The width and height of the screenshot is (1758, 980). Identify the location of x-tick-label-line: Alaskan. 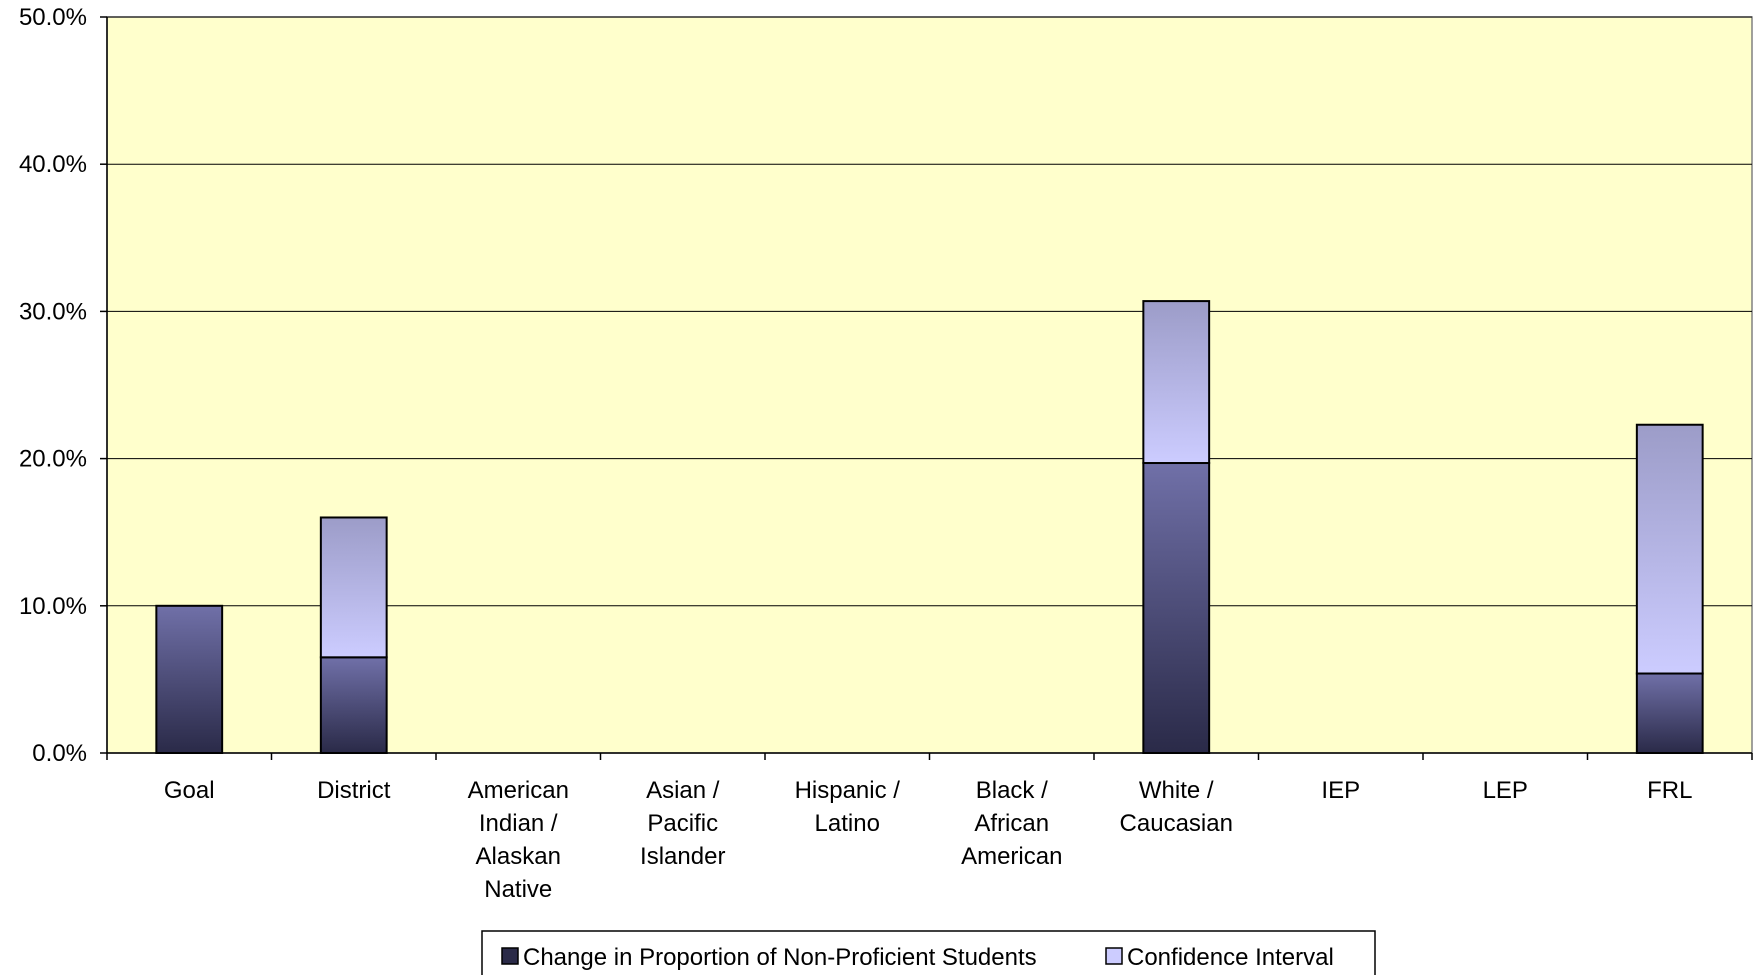
(518, 856).